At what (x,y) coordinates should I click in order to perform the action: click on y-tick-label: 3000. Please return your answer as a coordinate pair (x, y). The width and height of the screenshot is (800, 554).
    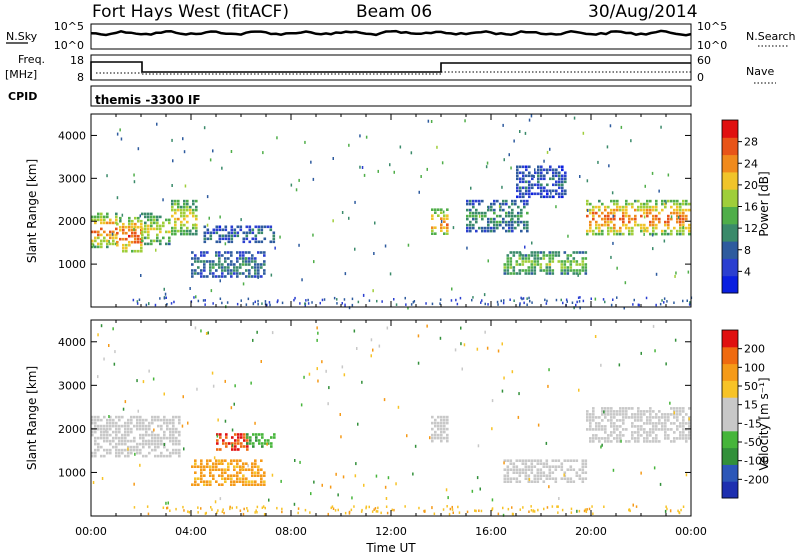
    Looking at the image, I should click on (72, 385).